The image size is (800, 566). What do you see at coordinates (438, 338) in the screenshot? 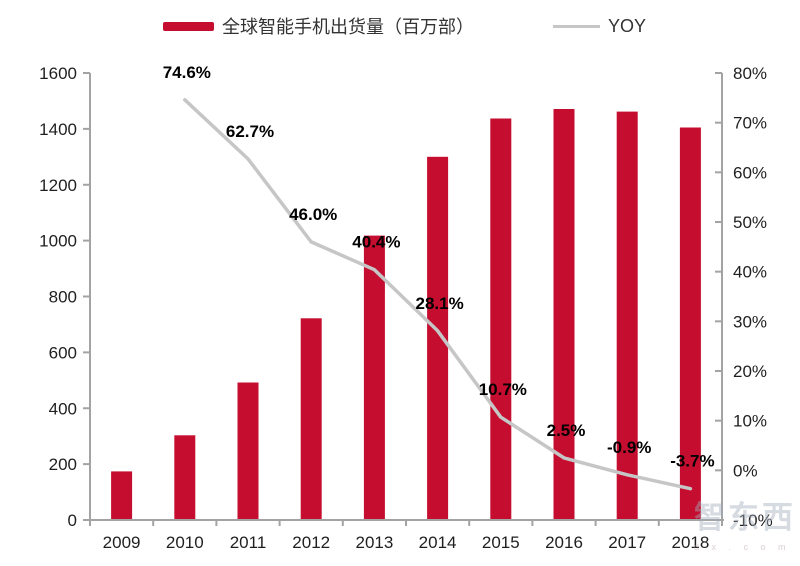
I see `bar-2014` at bounding box center [438, 338].